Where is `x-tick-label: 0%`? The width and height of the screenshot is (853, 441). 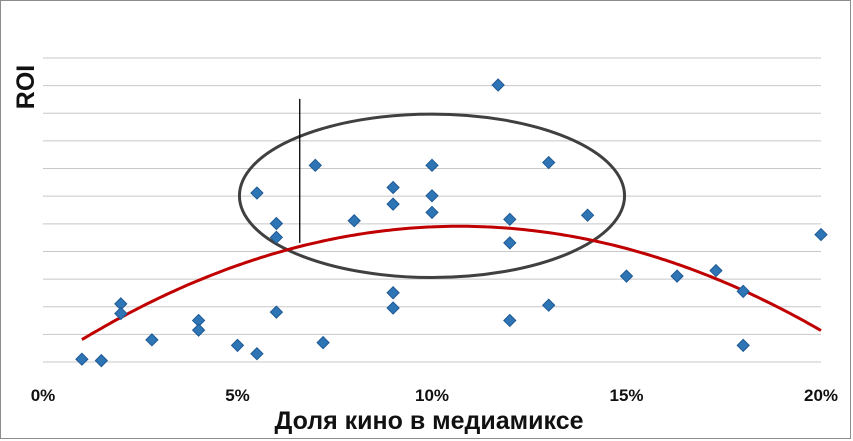 x-tick-label: 0% is located at coordinates (43, 395).